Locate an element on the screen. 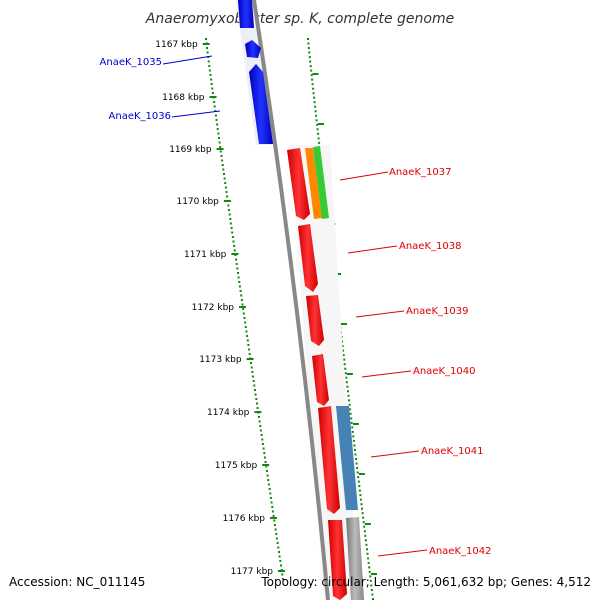  gene-label-AnaeK_1035: AnaeK_1035 is located at coordinates (156, 61).